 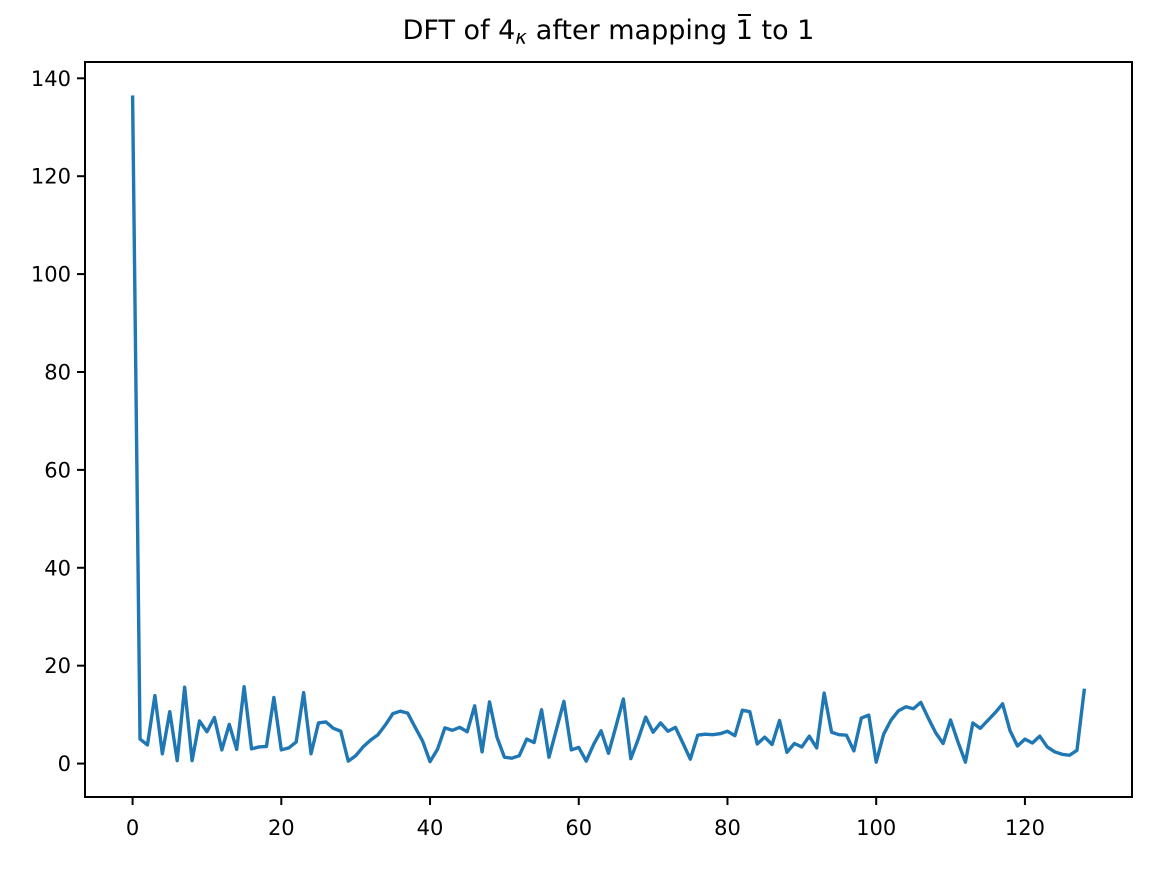 I want to click on title-text-middle: after mapping, so click(x=631, y=30).